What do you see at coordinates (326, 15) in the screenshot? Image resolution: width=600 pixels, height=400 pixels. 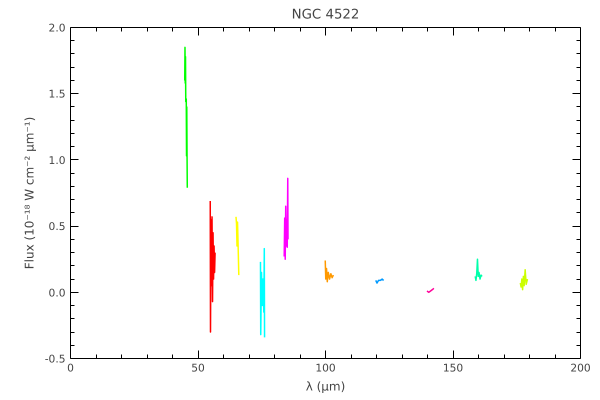 I see `chart-title: NGC 4522` at bounding box center [326, 15].